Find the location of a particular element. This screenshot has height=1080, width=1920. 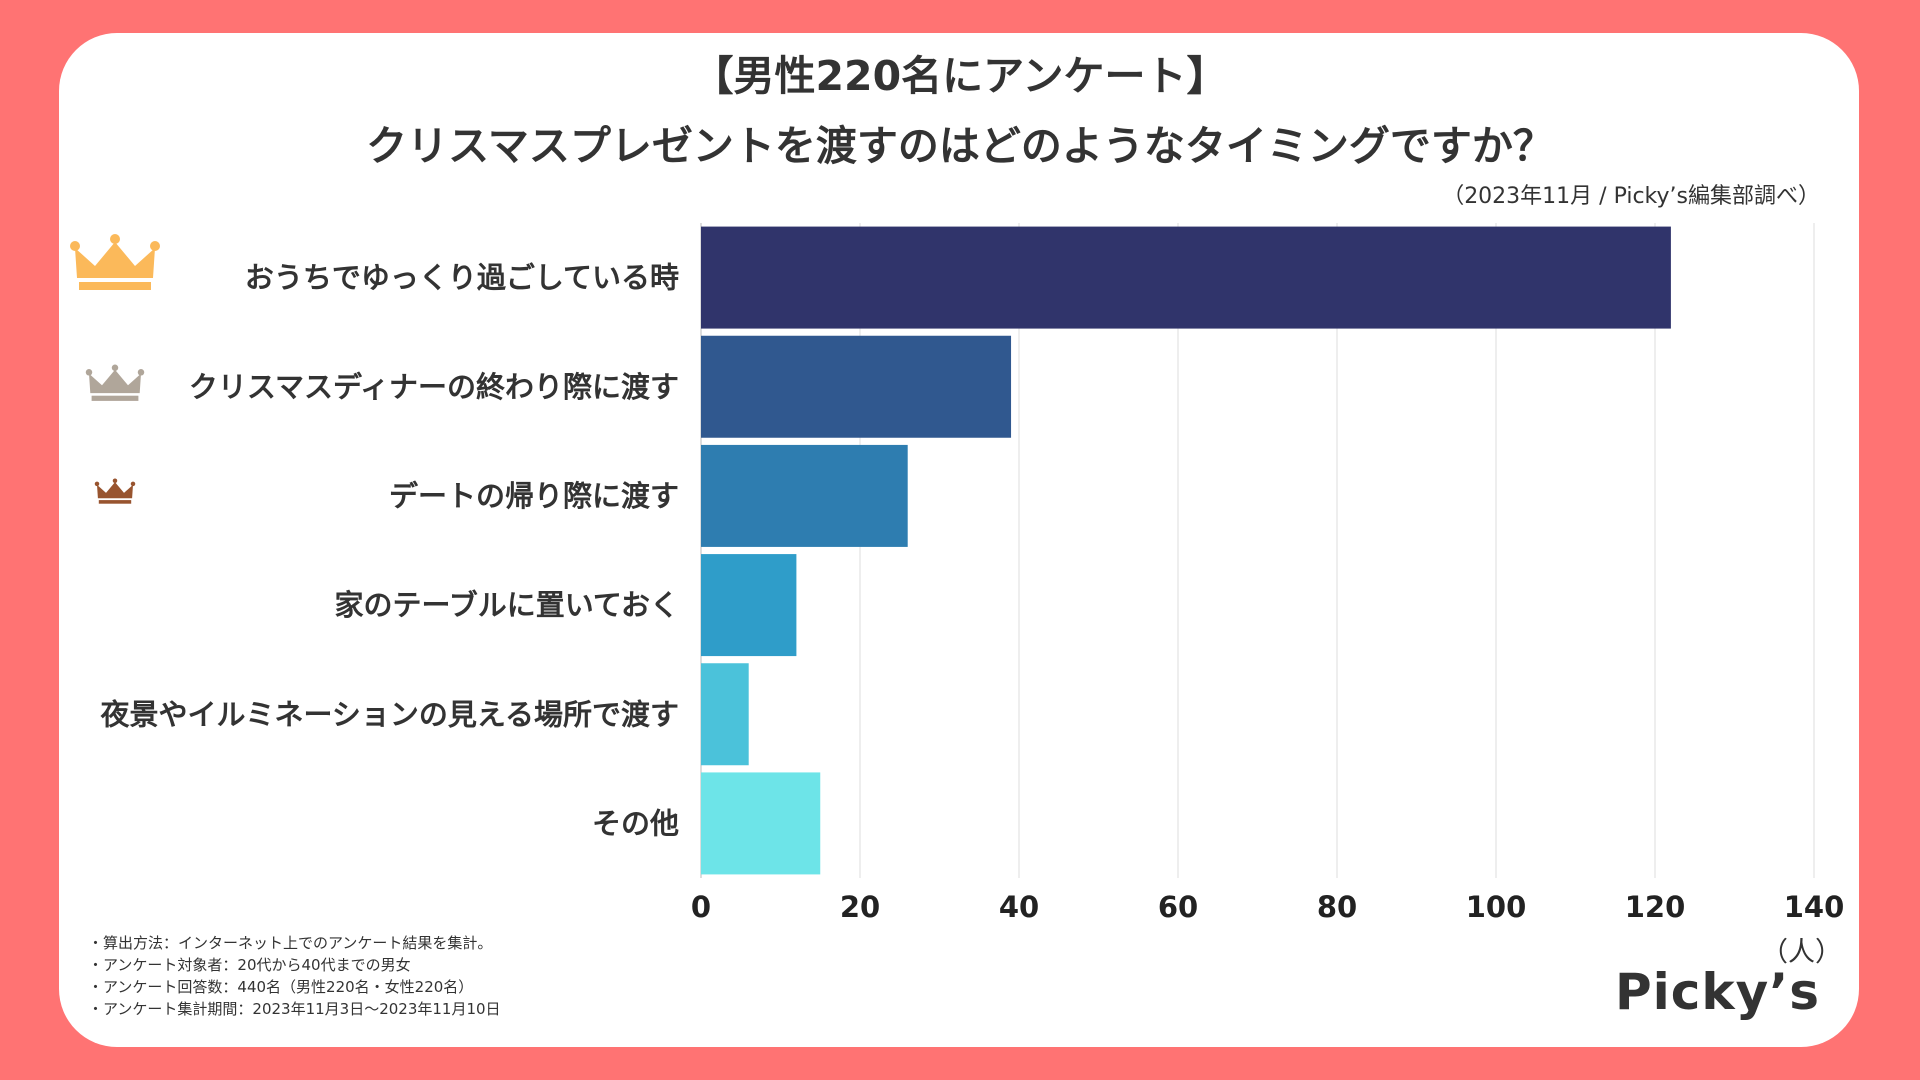

category-label: デートの帰り際に渡す is located at coordinates (534, 496).